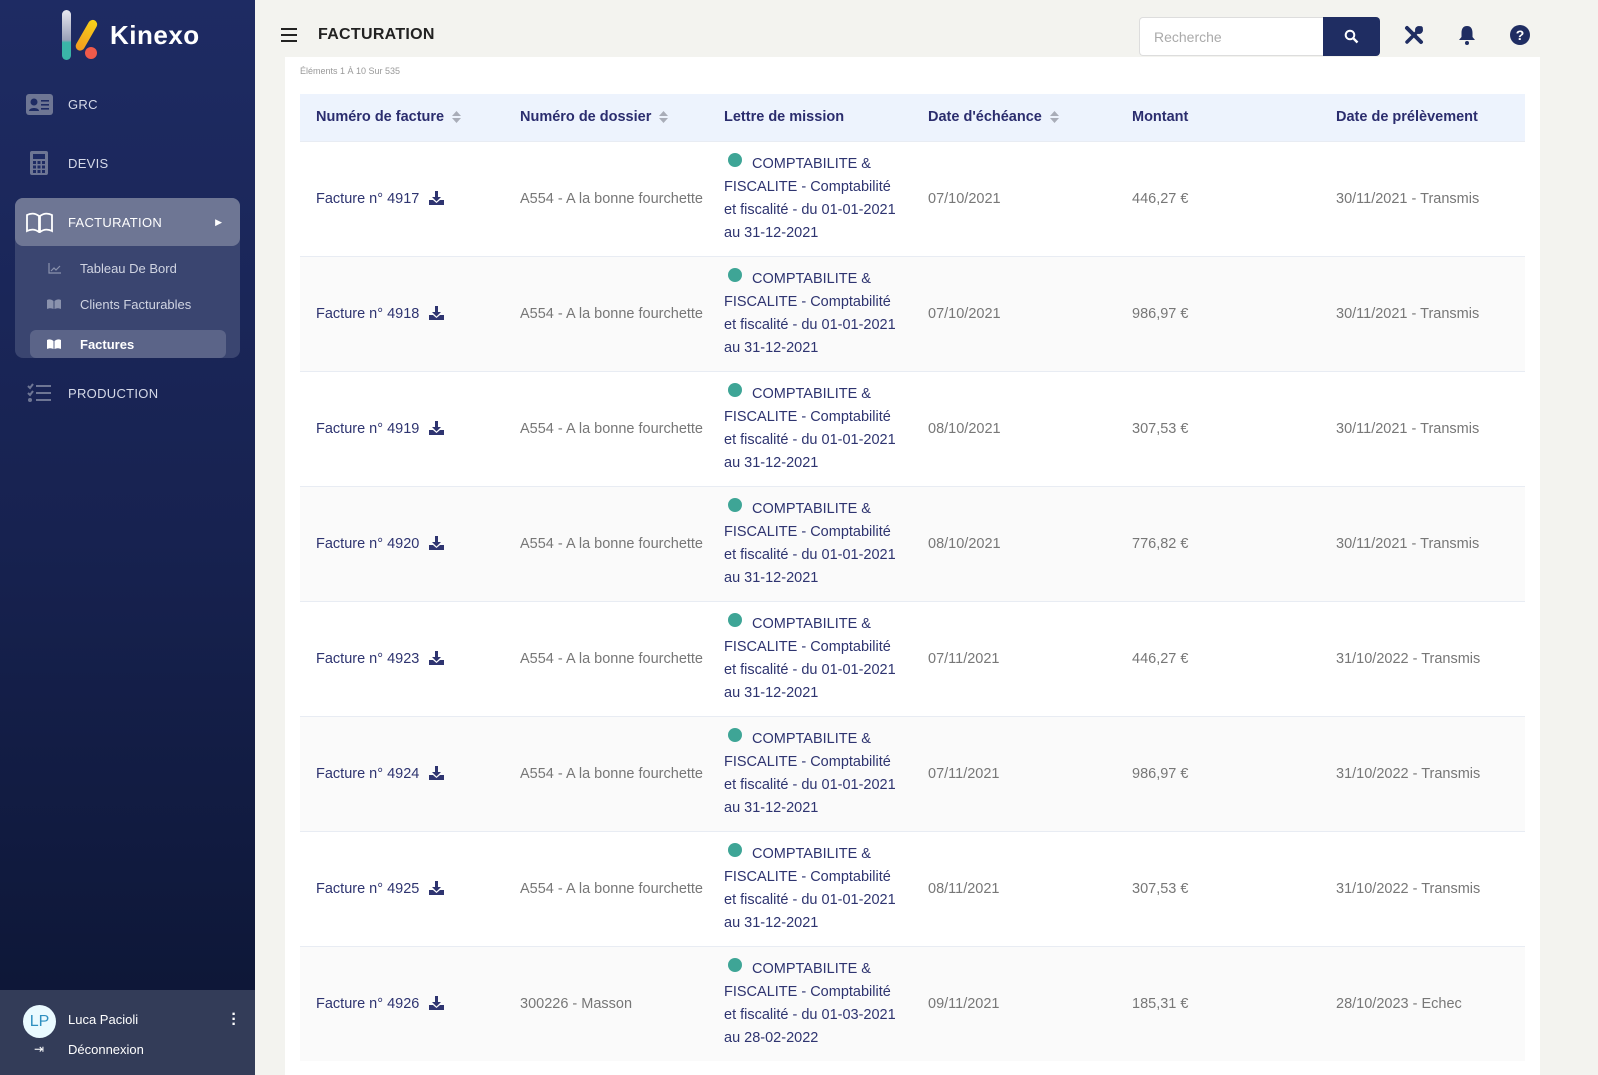 Image resolution: width=1598 pixels, height=1075 pixels. Describe the element at coordinates (1160, 117) in the screenshot. I see `column-header-label: Montant` at that location.